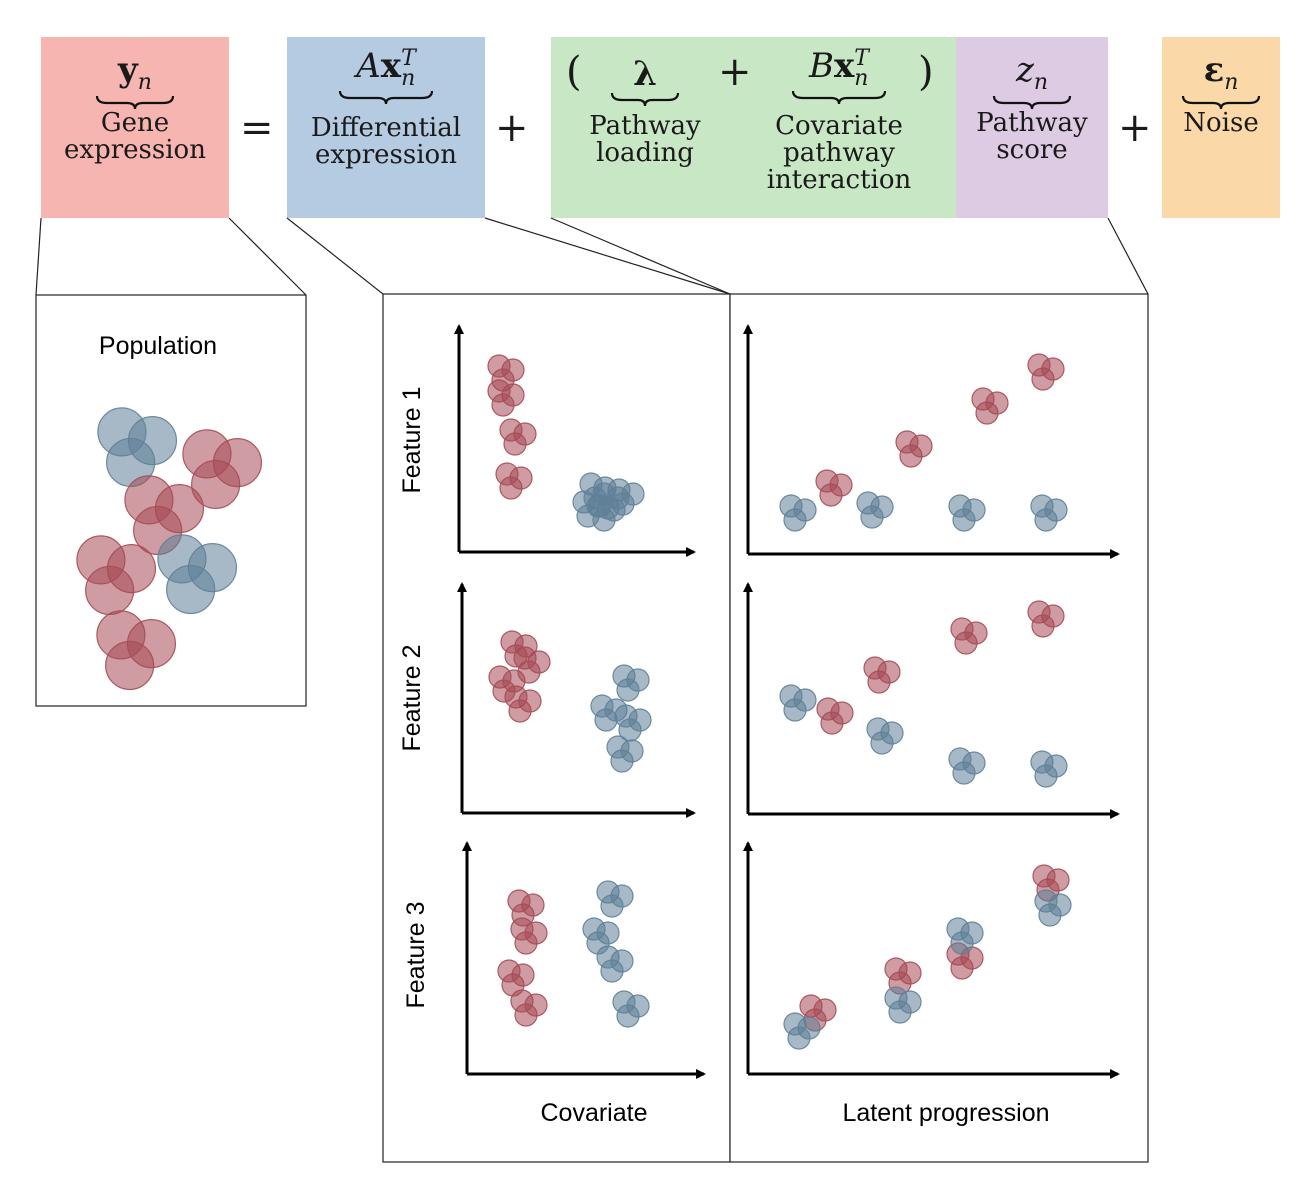 The width and height of the screenshot is (1298, 1194). What do you see at coordinates (645, 74) in the screenshot?
I see `pathway-loading-symbol: λ` at bounding box center [645, 74].